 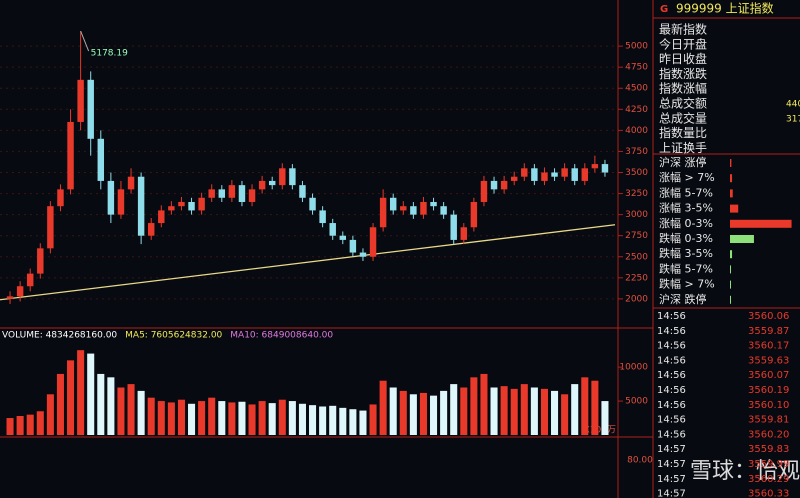 What do you see at coordinates (686, 238) in the screenshot?
I see `breadth-label: 跌幅 0-3%` at bounding box center [686, 238].